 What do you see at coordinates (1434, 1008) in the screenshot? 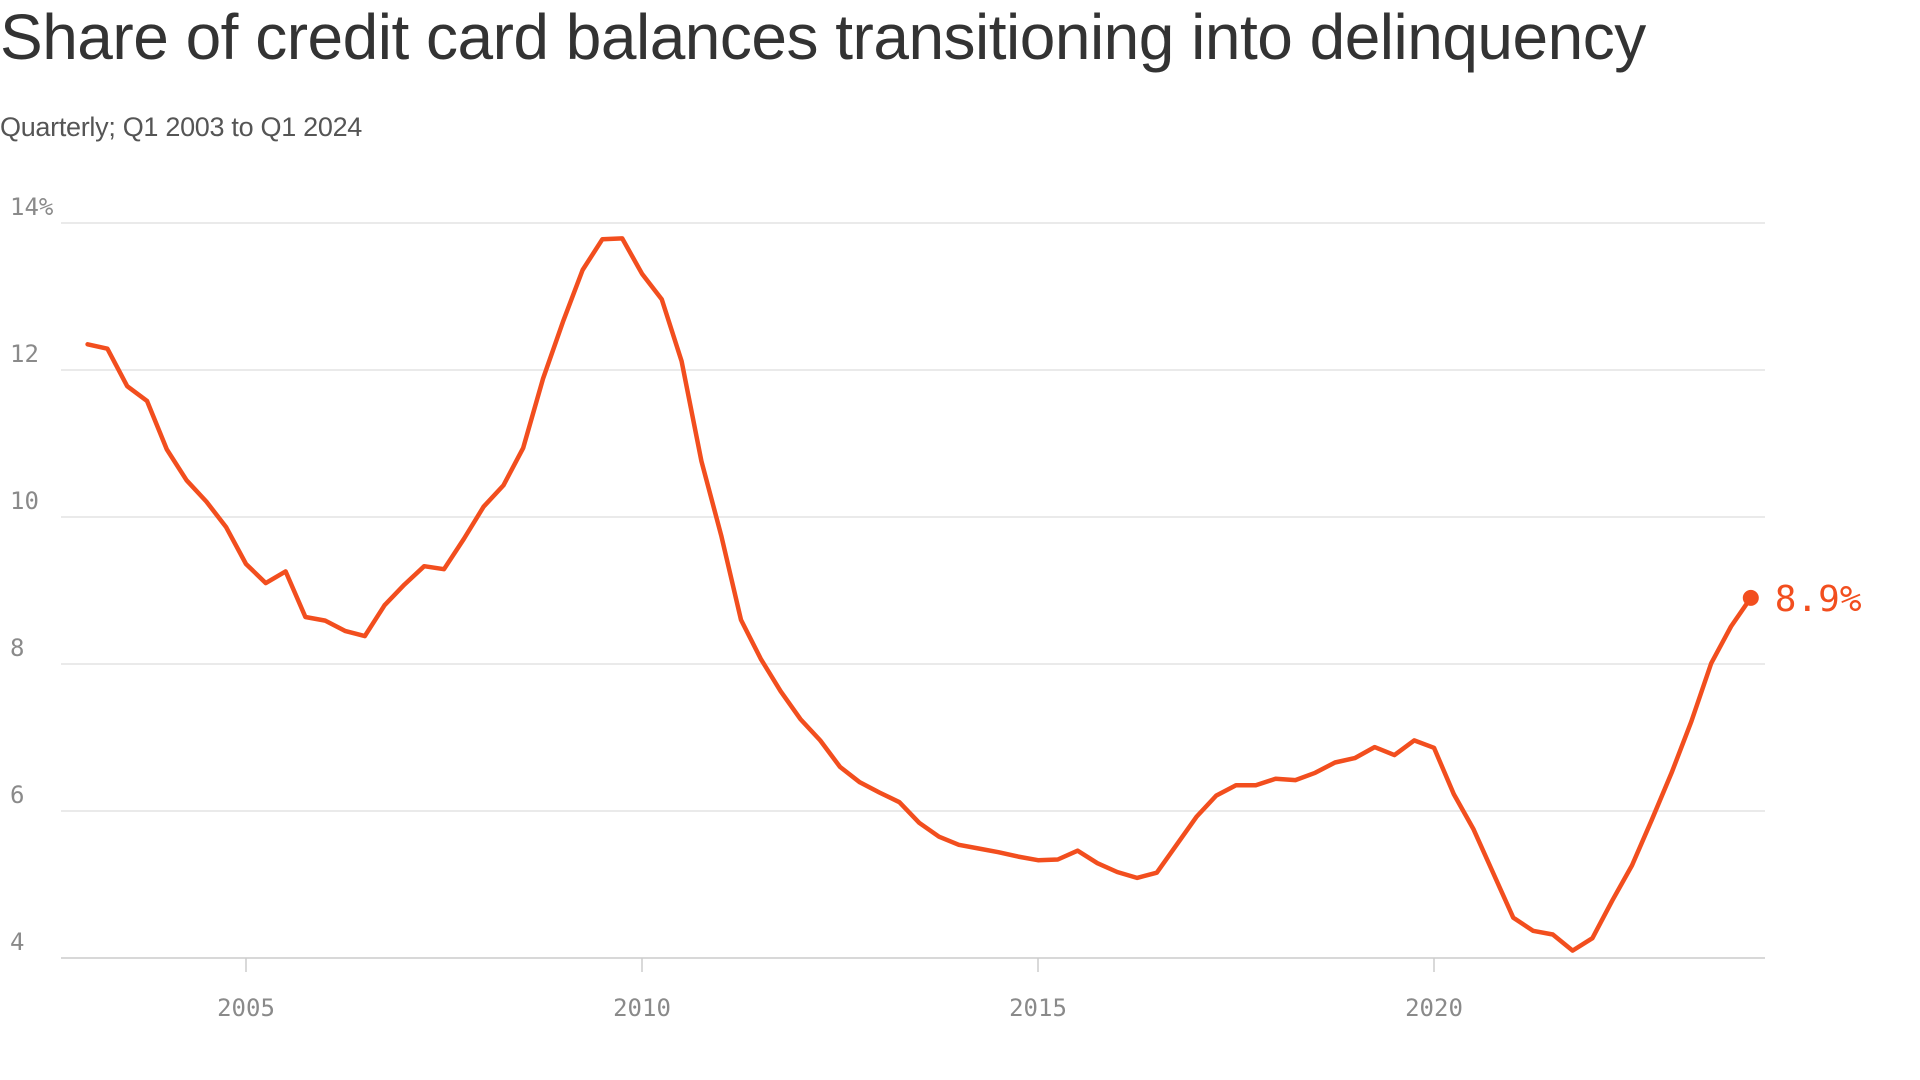
I see `x-tick-label: 2020` at bounding box center [1434, 1008].